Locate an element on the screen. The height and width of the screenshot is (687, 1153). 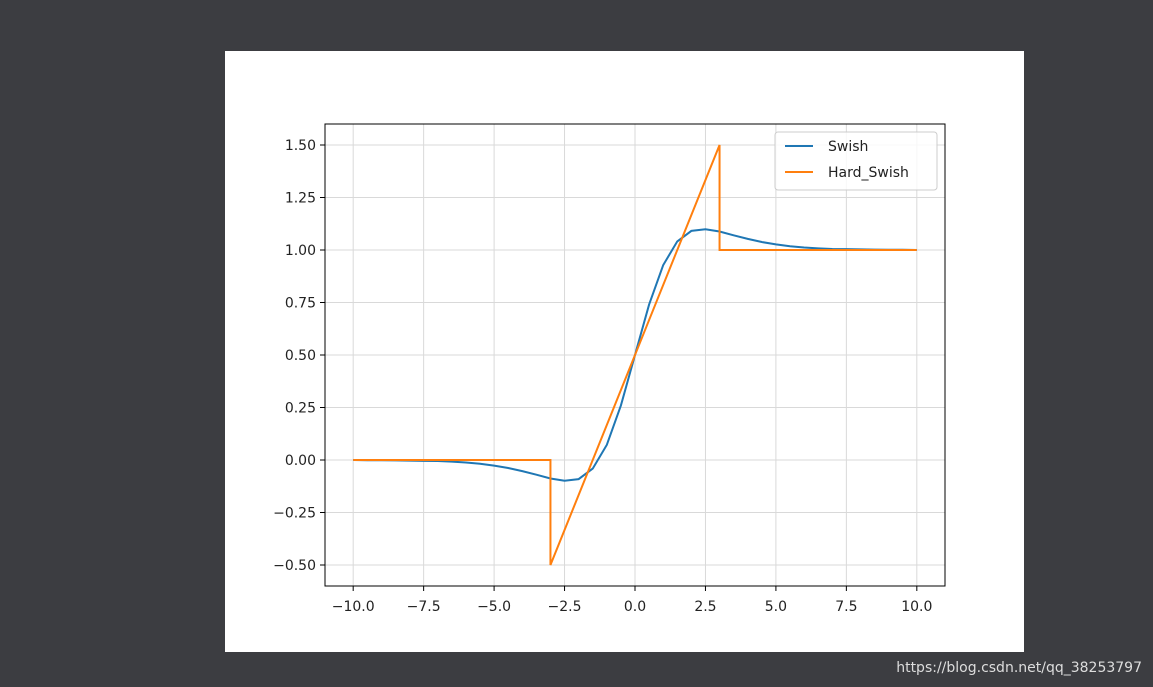
x-tick-label: −5.0 is located at coordinates (494, 607).